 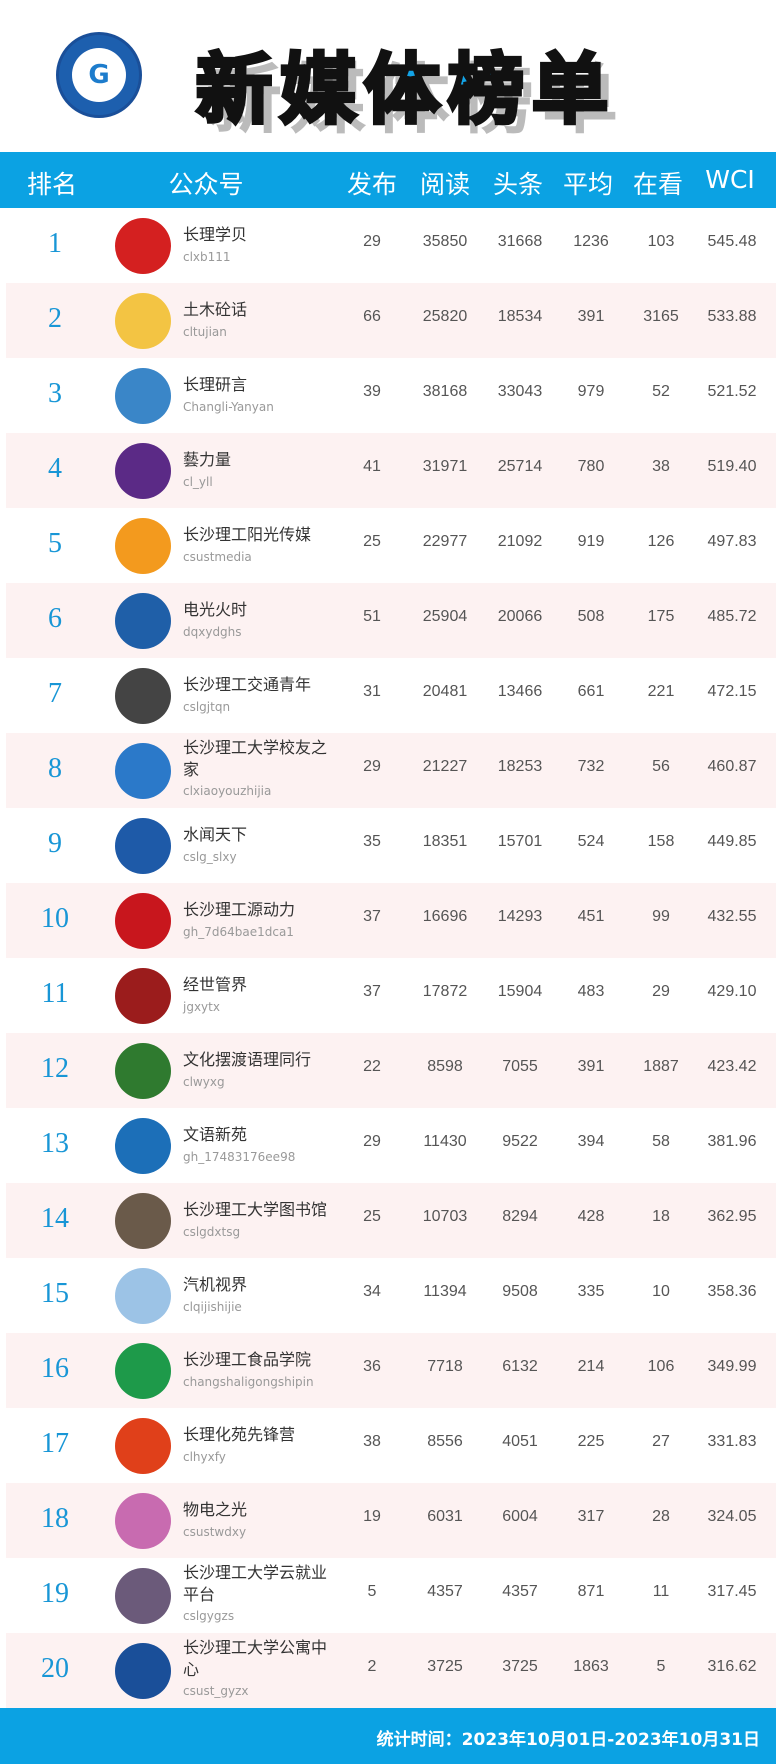 I want to click on table-row: 6 电光火时 dqxydghs 51 25904 20066 508 175 485.72, so click(x=391, y=620).